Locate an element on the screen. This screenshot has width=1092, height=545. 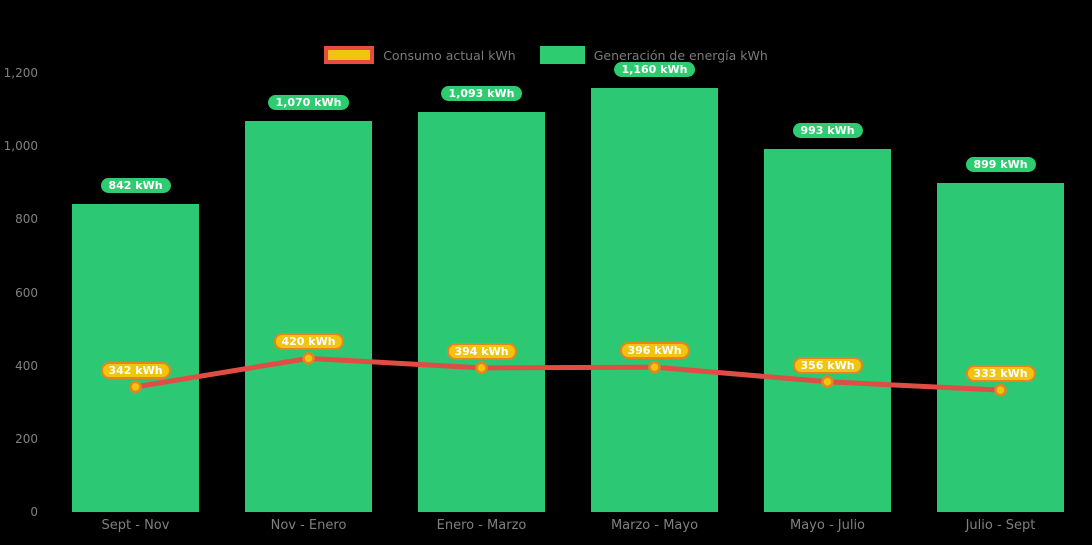
x-axis-label: Sept - Nov is located at coordinates (135, 525).